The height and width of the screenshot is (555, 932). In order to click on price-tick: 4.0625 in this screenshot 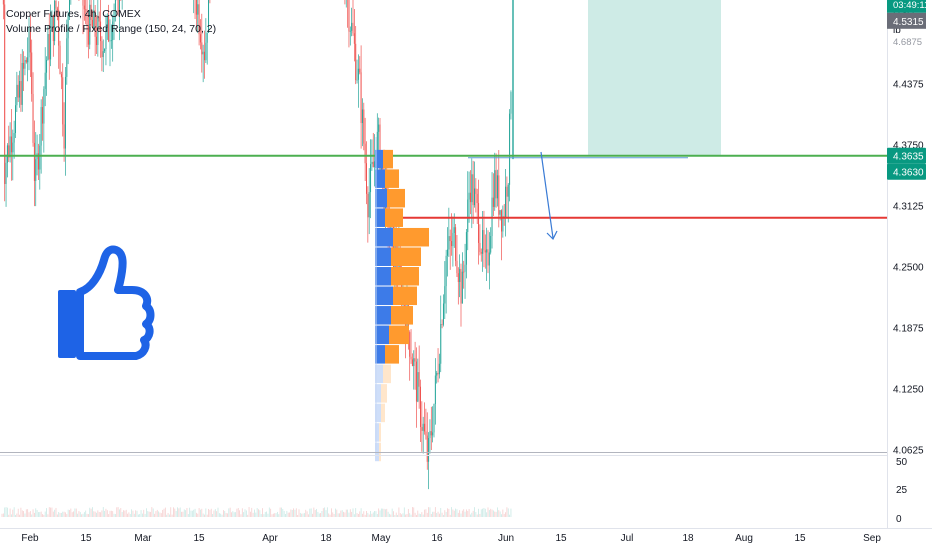, I will do `click(908, 451)`.